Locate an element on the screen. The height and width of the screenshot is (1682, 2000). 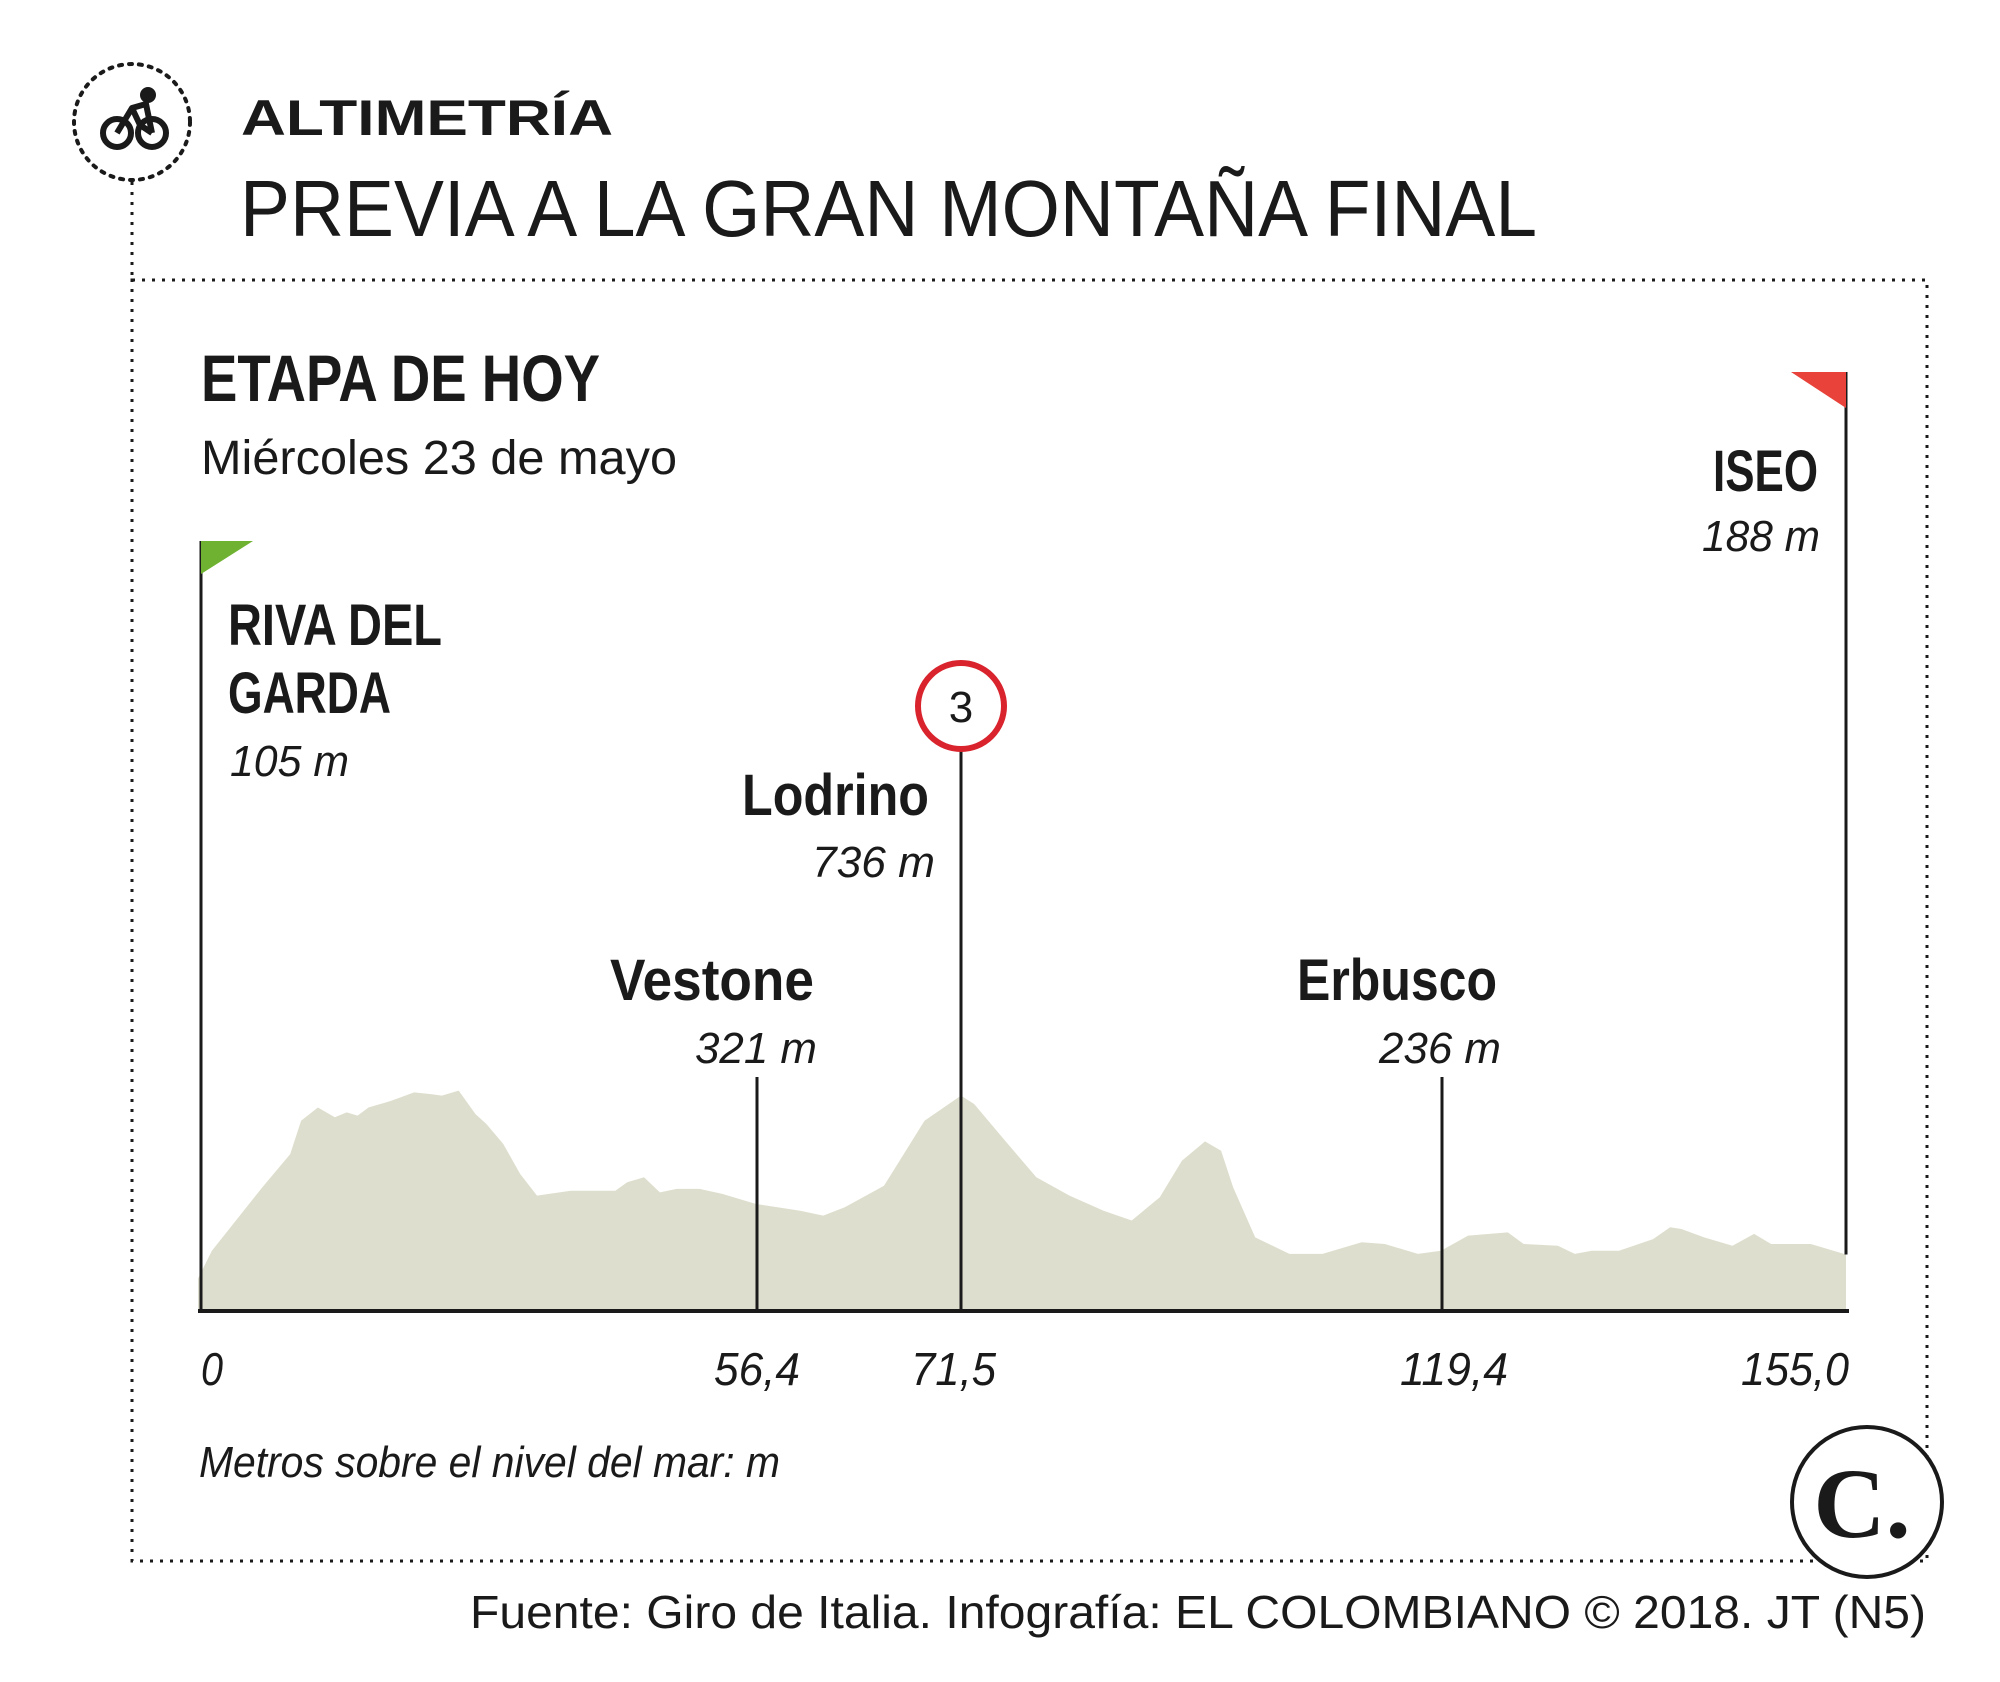
x-tick-label: 0 is located at coordinates (212, 1369).